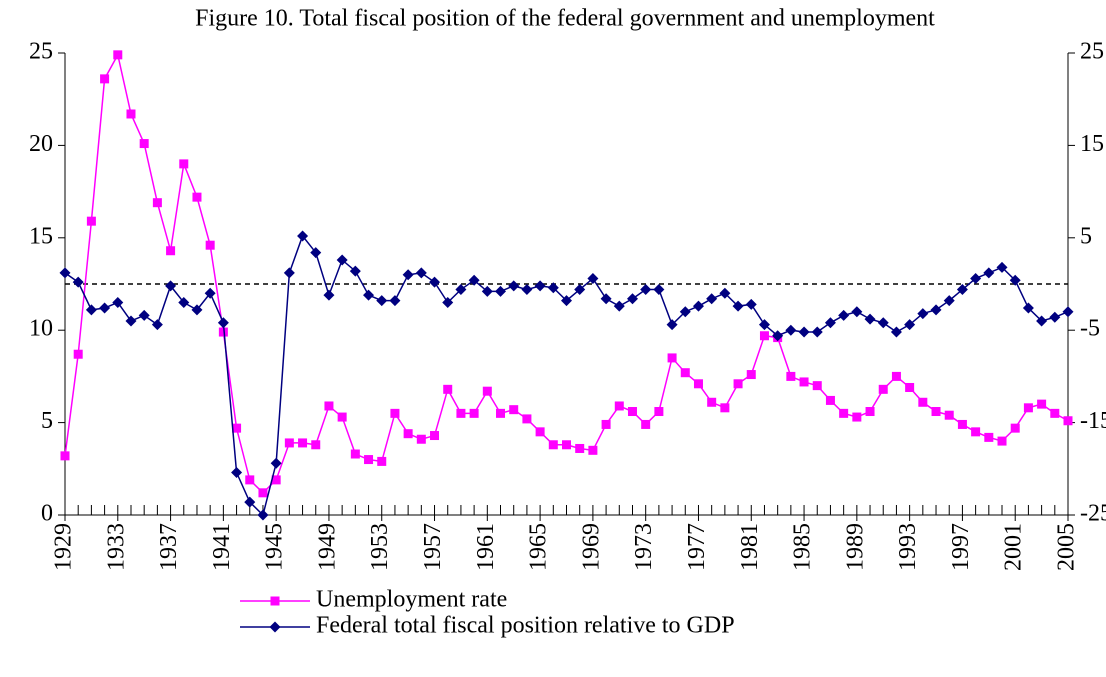 This screenshot has width=1106, height=677. I want to click on x-tick-label: 1937, so click(169, 547).